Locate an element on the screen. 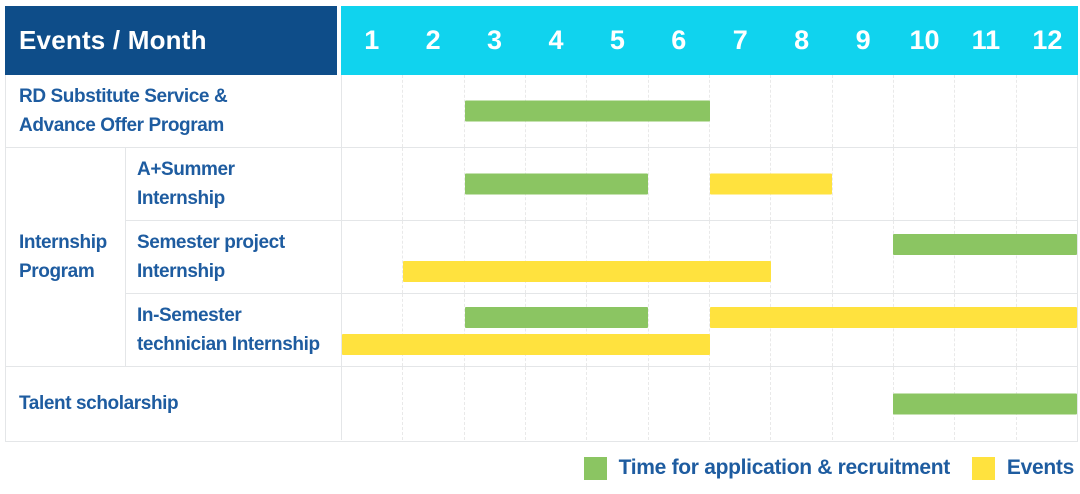  month-header-cell: 10 is located at coordinates (924, 40).